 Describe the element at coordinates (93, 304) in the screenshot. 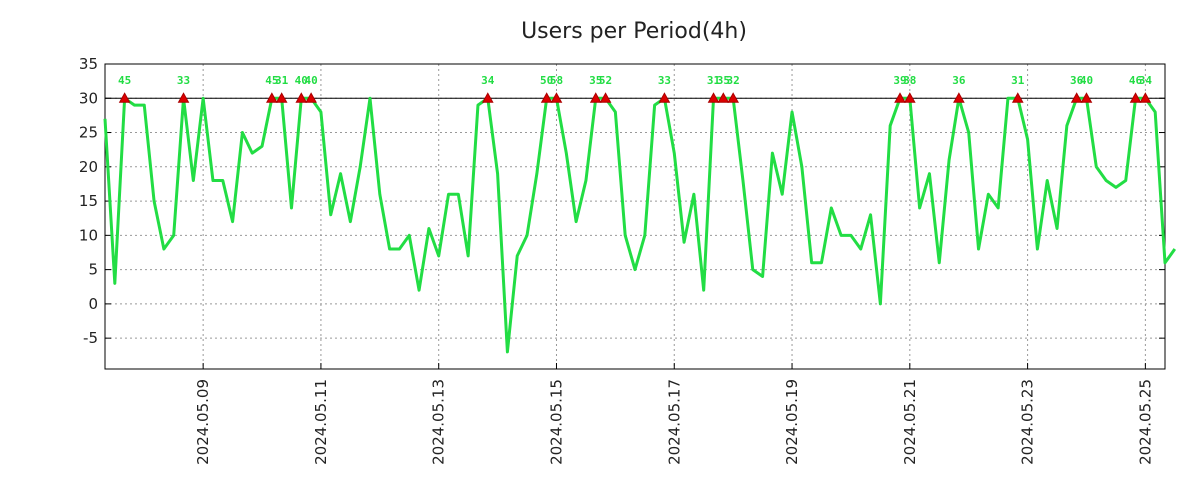

I see `y-tick-label: 0` at that location.